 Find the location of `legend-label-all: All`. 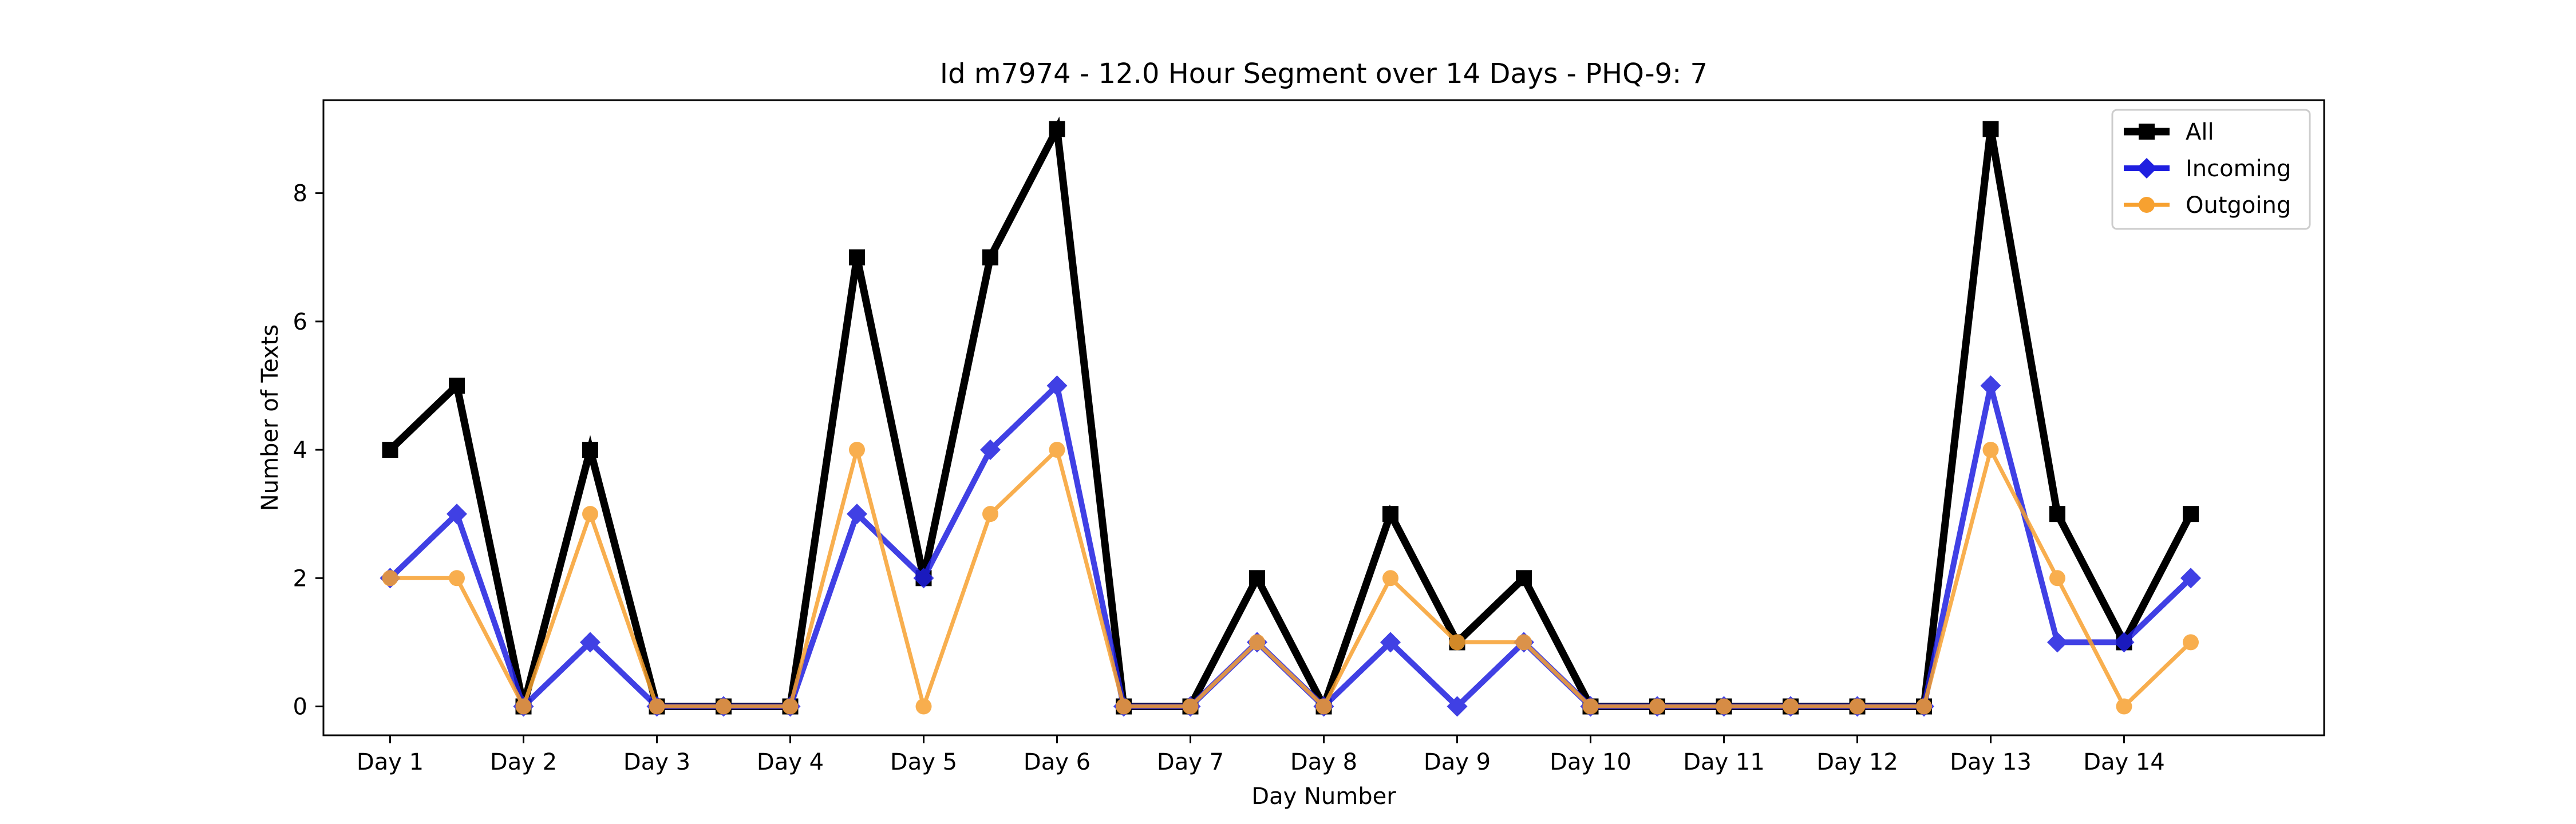

legend-label-all: All is located at coordinates (2200, 132).